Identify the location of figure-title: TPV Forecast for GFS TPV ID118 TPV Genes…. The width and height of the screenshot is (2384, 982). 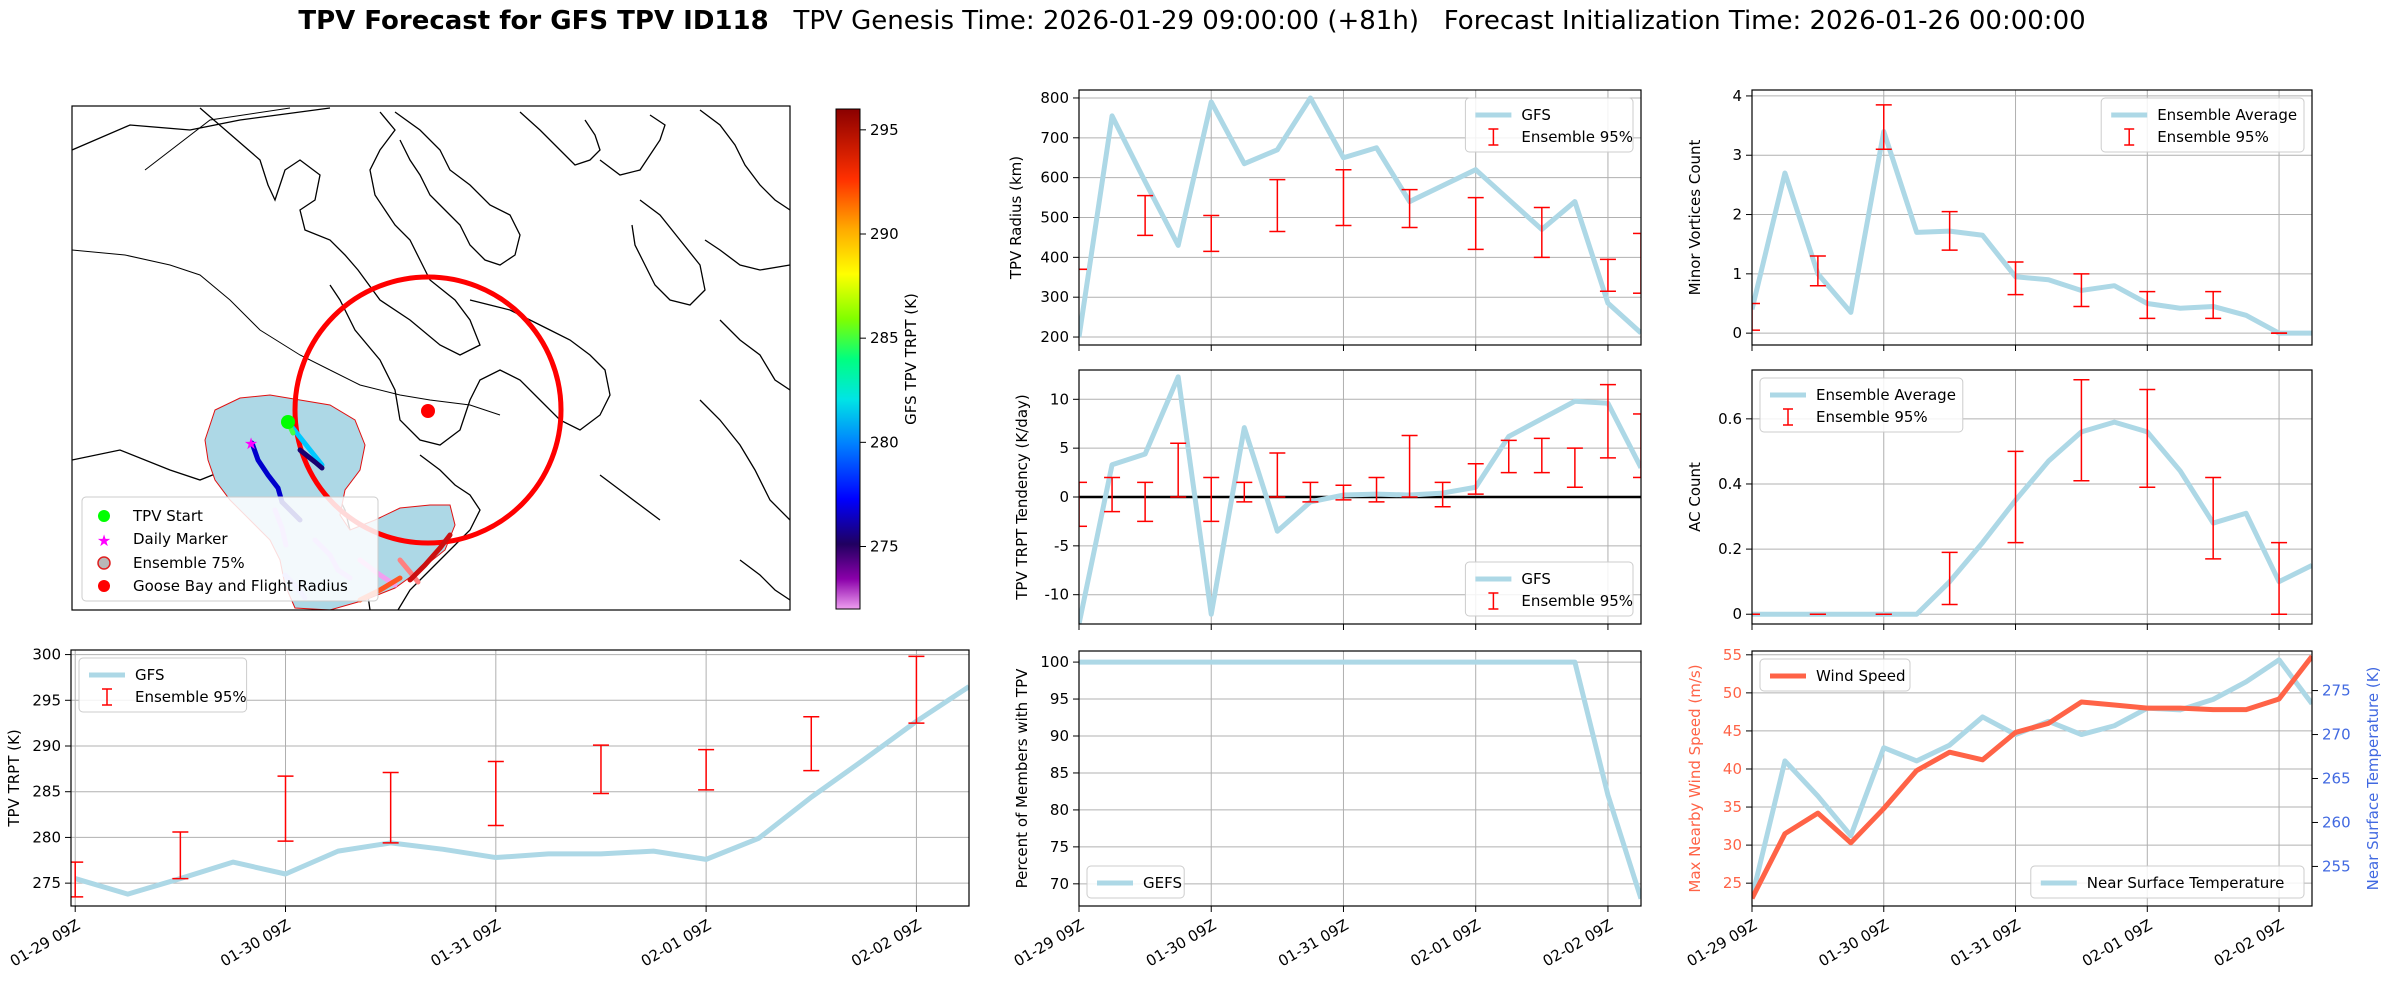
(1192, 21).